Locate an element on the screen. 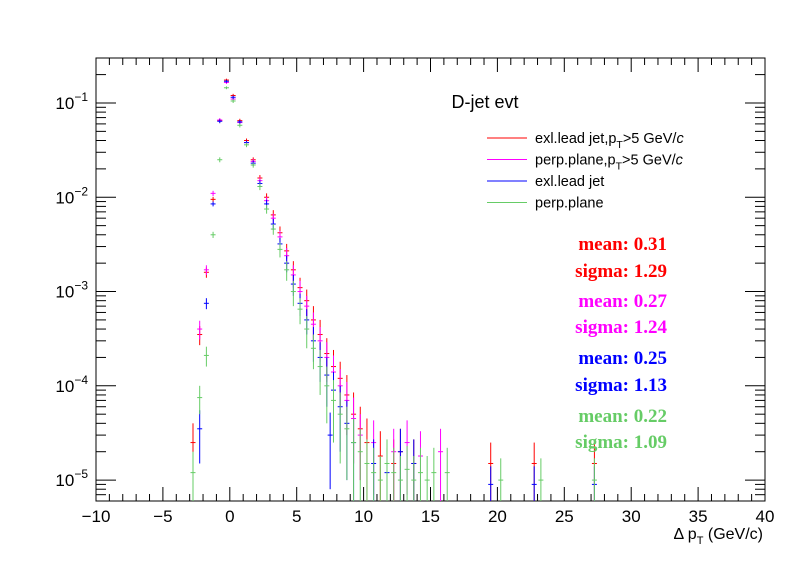  stat-sigma-1: sigma: 1.29 is located at coordinates (621, 271).